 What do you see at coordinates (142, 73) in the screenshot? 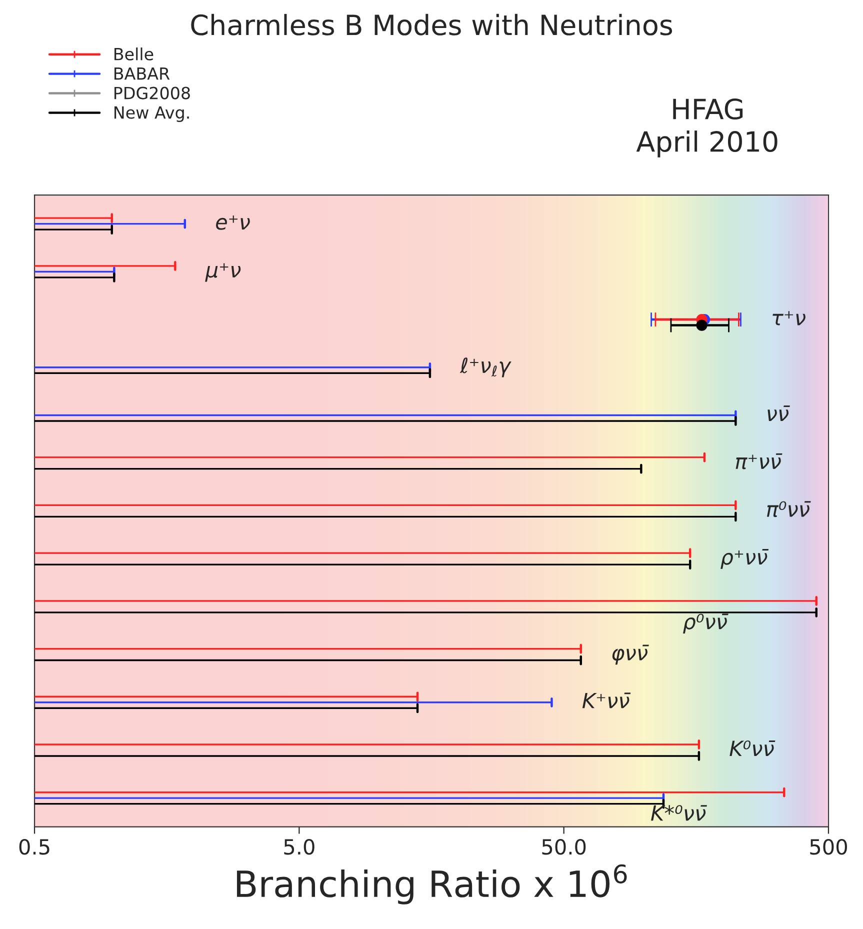
I see `legend-label: BABAR` at bounding box center [142, 73].